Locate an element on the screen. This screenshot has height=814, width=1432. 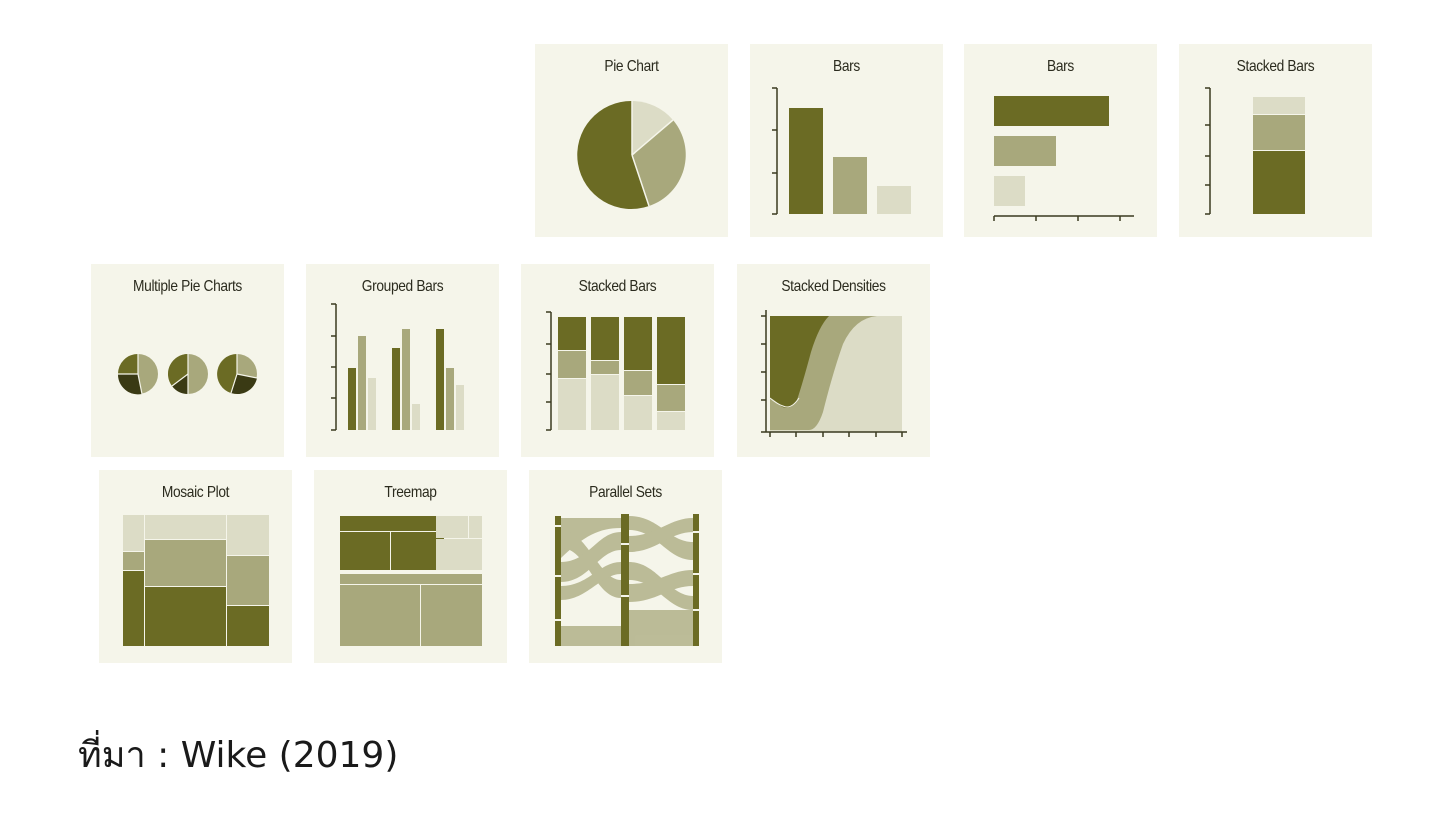
tile-title: Grouped Bars is located at coordinates (402, 286).